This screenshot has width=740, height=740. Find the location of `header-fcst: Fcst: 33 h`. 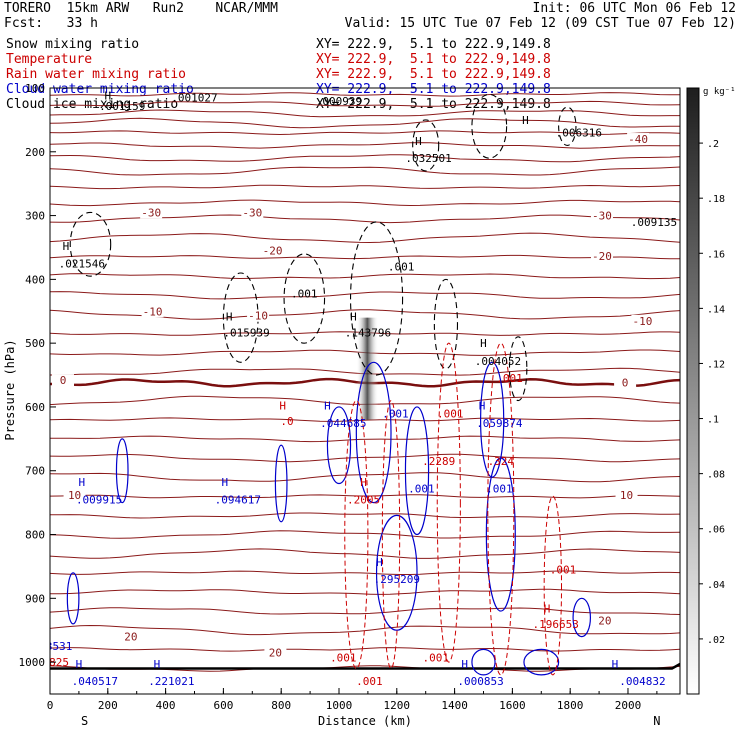

header-fcst: Fcst: 33 h is located at coordinates (51, 23).